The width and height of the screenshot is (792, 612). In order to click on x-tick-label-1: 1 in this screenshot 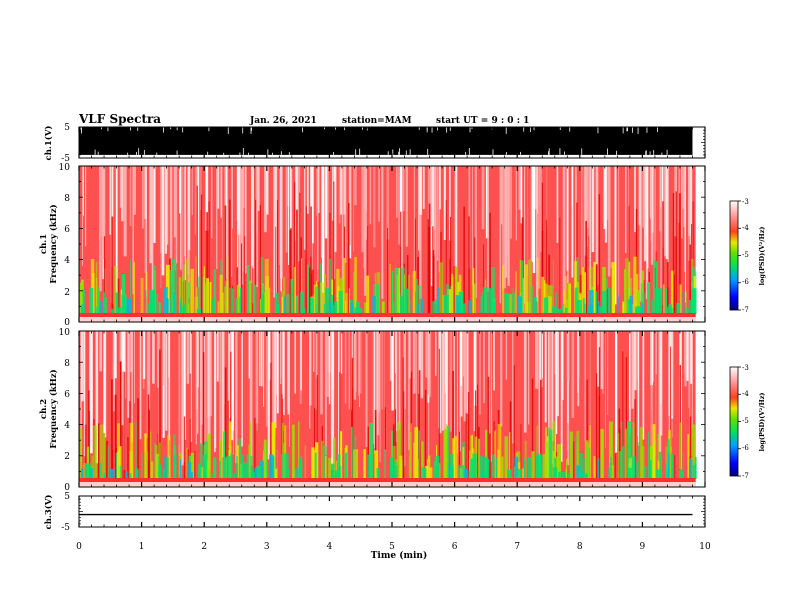, I will do `click(142, 547)`.